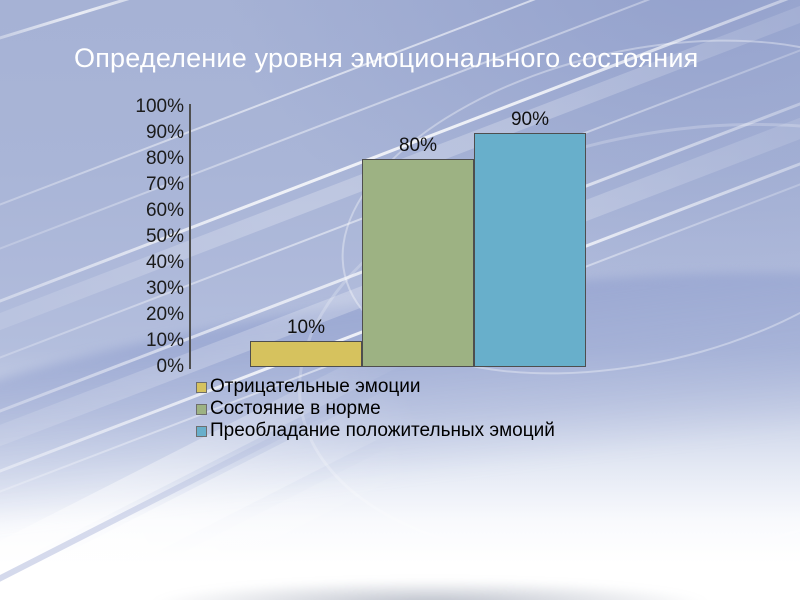 This screenshot has height=600, width=800. I want to click on y-tick-label: 60%, so click(164, 210).